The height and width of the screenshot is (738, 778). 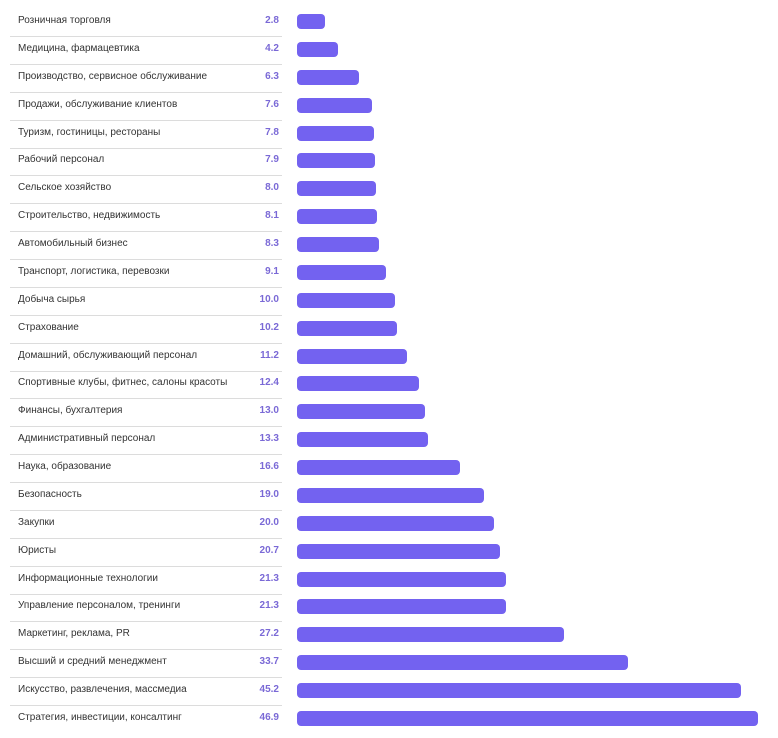 I want to click on category-label: Искусство, развлечения, массмедиа, so click(x=102, y=690).